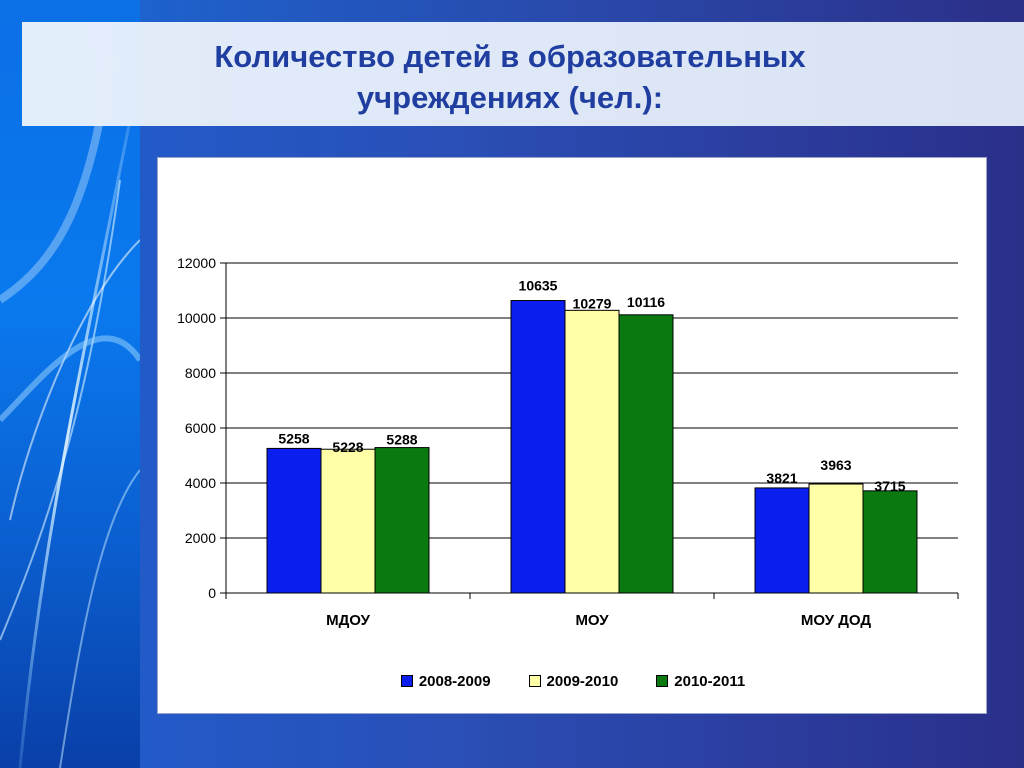 The height and width of the screenshot is (768, 1024). What do you see at coordinates (348, 521) in the screenshot?
I see `bar-2009-2010-МДОУ` at bounding box center [348, 521].